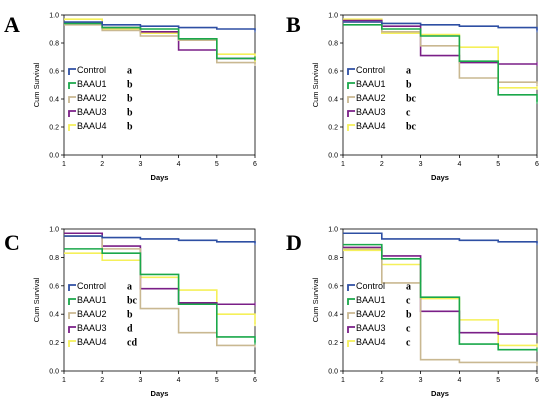 This screenshot has width=550, height=410. I want to click on series-line-baau3, so click(159, 269).